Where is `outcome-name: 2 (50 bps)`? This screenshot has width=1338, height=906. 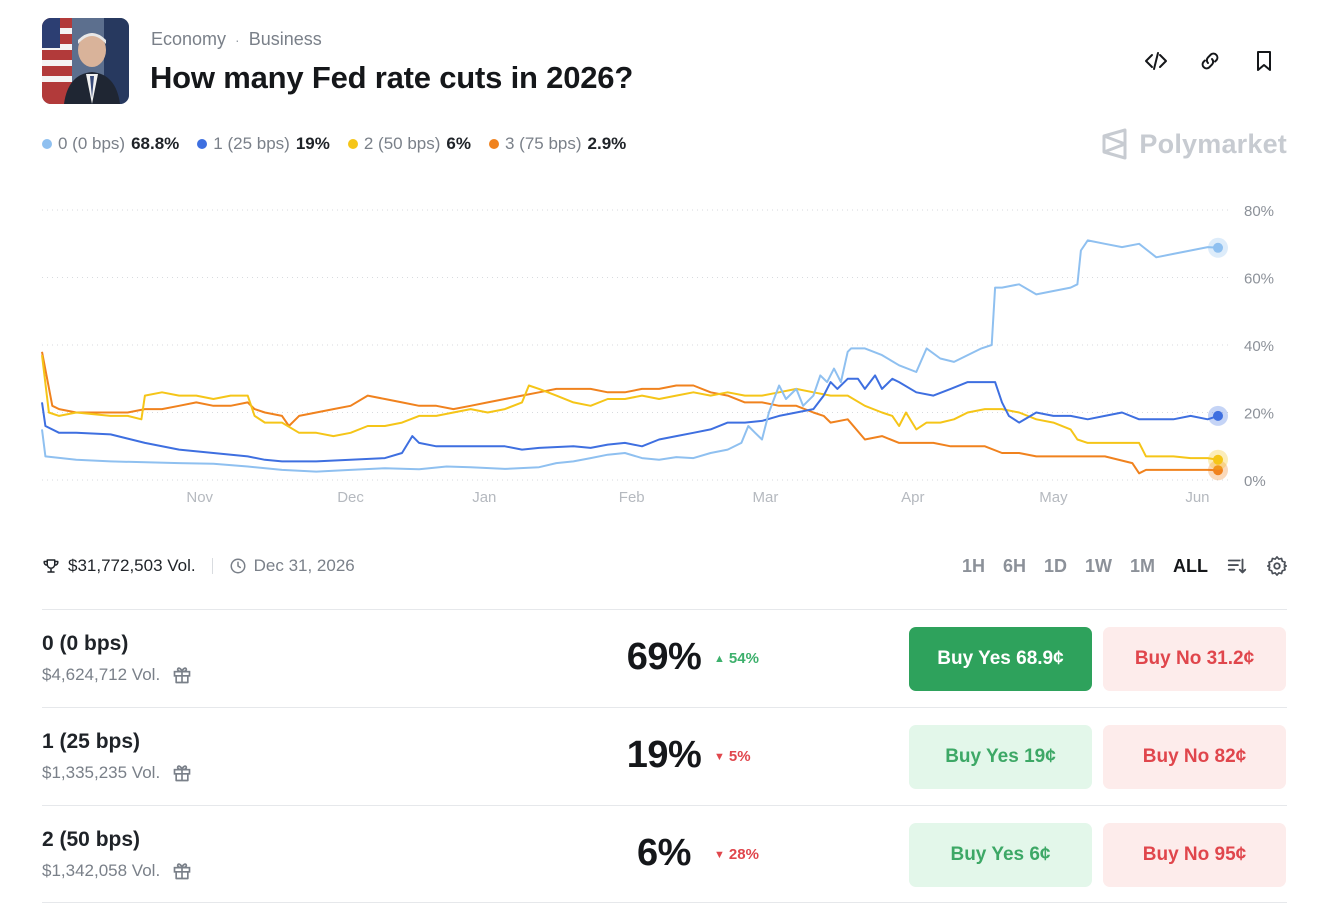
outcome-name: 2 (50 bps) is located at coordinates (91, 839).